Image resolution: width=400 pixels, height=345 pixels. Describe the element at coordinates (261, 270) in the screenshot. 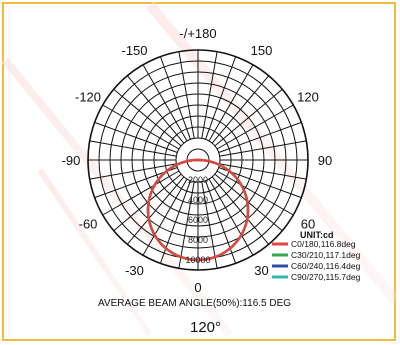

I see `angle-label: 30` at that location.